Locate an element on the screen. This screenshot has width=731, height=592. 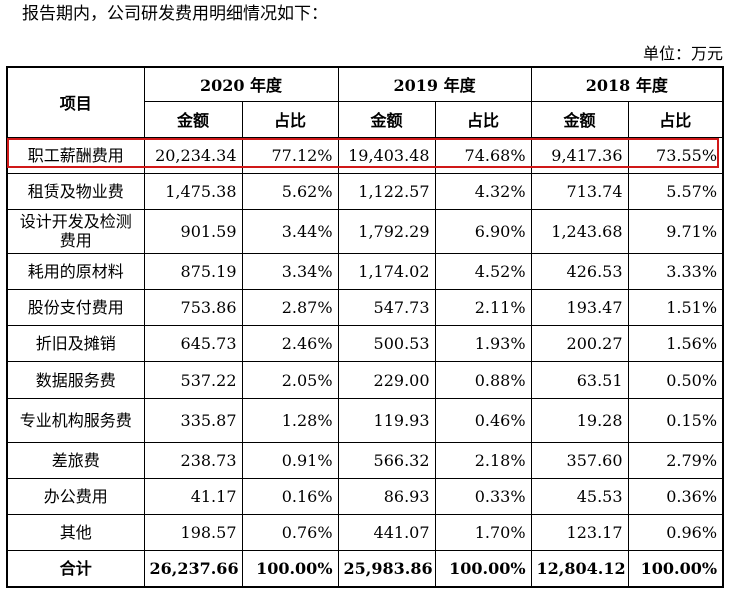
ratio-cell: 3.34% is located at coordinates (290, 271).